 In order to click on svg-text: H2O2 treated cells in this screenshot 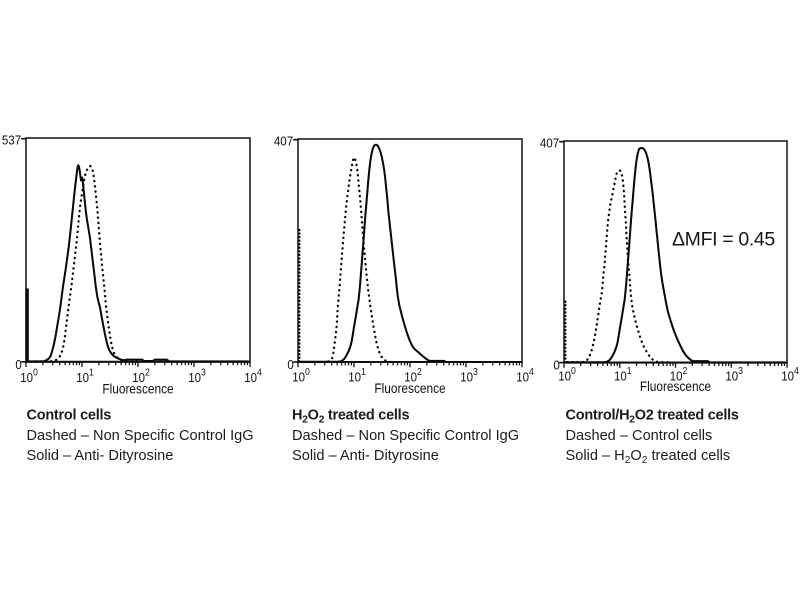, I will do `click(350, 417)`.